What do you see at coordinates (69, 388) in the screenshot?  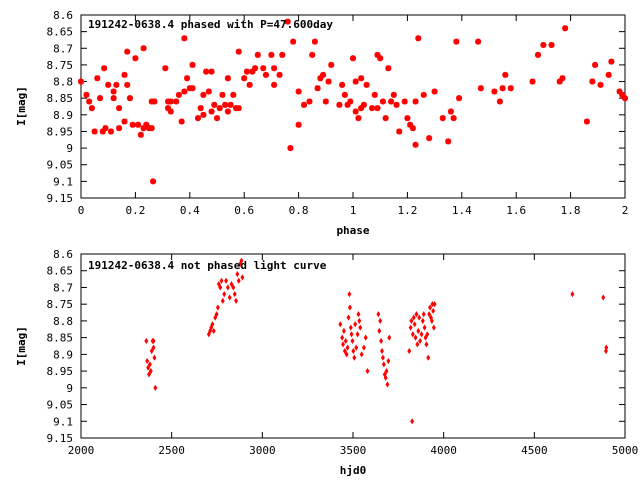 I see `unphased-y-tick-label: 9` at bounding box center [69, 388].